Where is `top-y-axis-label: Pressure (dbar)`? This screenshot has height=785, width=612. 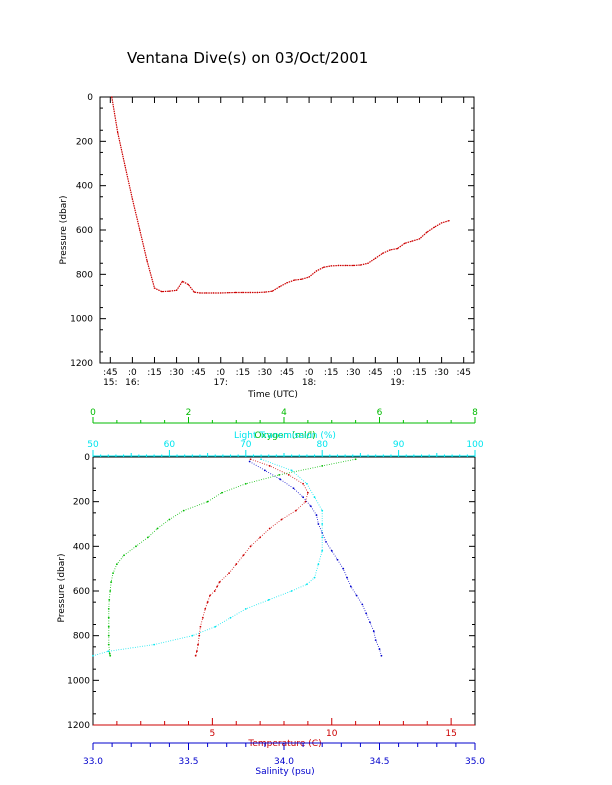 top-y-axis-label: Pressure (dbar) is located at coordinates (64, 230).